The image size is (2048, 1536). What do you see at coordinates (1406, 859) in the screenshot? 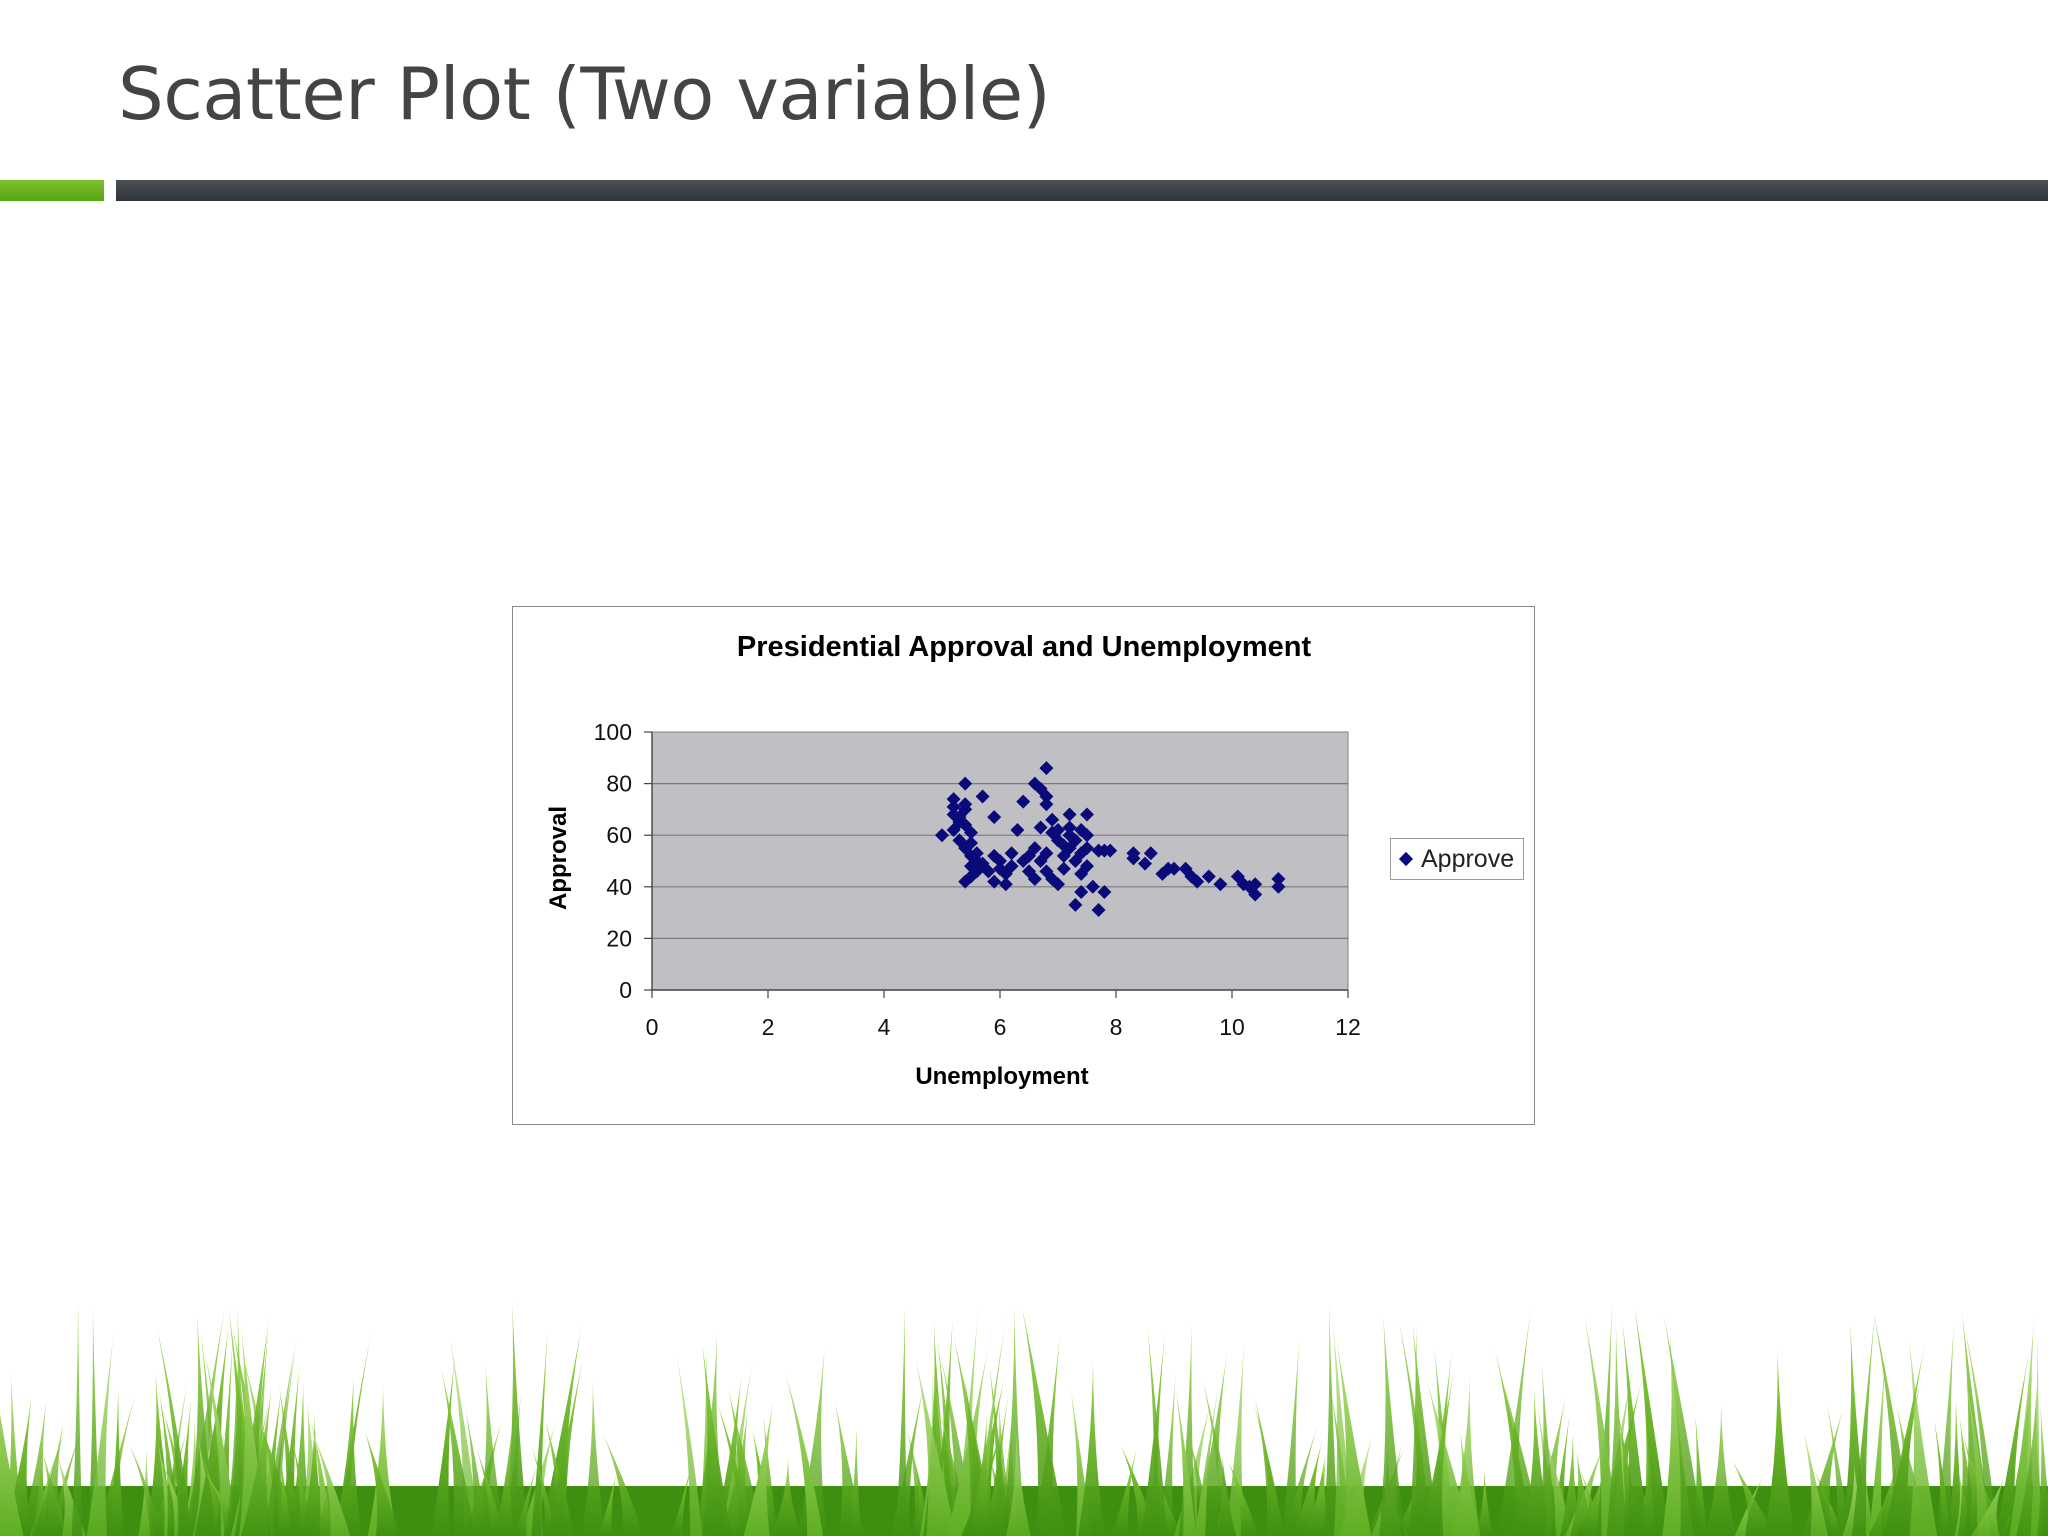
I see `legend-diamond-icon` at bounding box center [1406, 859].